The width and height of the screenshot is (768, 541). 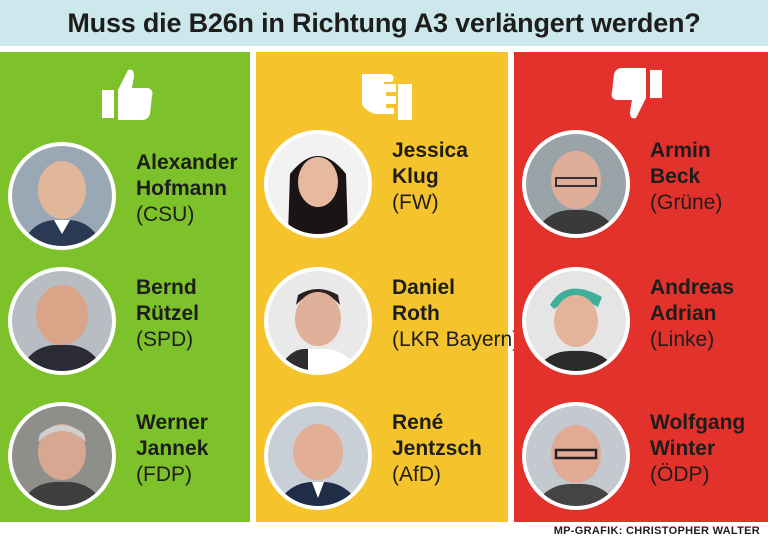 I want to click on person-card: Jessica Klug (FW), so click(x=382, y=185).